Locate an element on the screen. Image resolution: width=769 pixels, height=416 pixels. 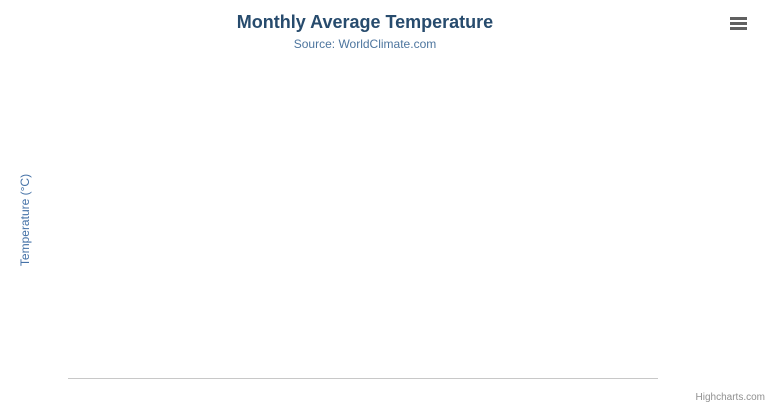
context-menu-button is located at coordinates (739, 24).